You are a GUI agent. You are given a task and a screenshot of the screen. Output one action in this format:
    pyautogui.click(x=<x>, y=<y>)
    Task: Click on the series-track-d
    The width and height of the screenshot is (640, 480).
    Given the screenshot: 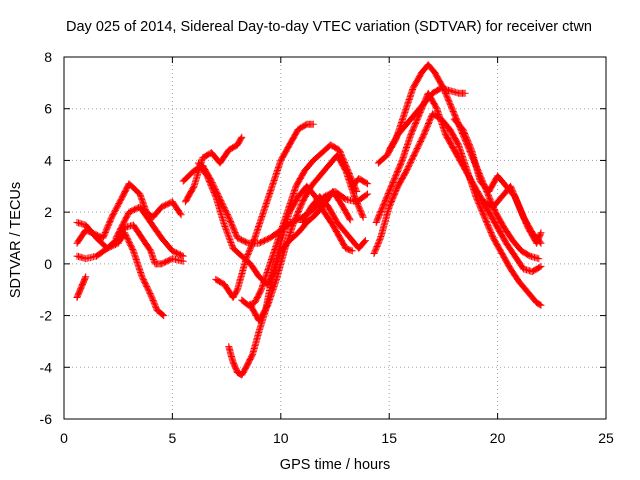 What is the action you would take?
    pyautogui.click(x=81, y=287)
    